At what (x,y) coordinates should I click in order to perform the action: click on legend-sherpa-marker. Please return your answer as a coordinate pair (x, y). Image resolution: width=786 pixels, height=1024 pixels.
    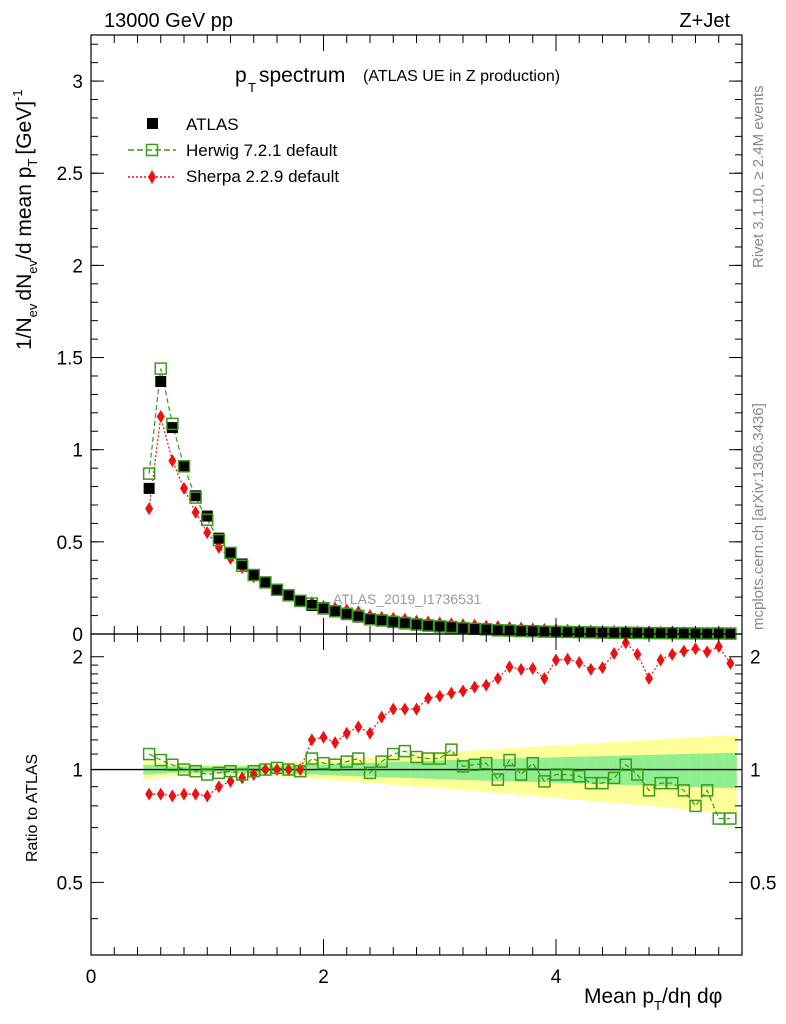
    Looking at the image, I should click on (152, 177).